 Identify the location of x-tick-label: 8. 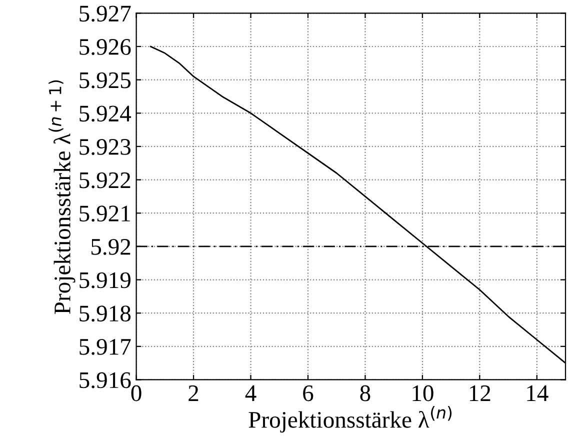
(365, 393).